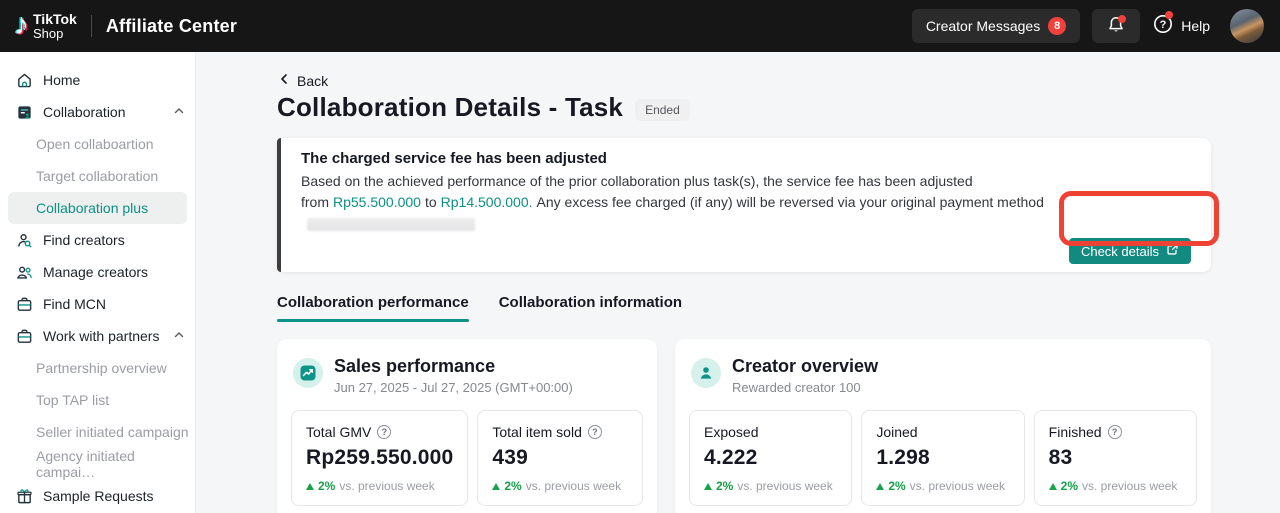  Describe the element at coordinates (1172, 251) in the screenshot. I see `external-link-icon` at that location.